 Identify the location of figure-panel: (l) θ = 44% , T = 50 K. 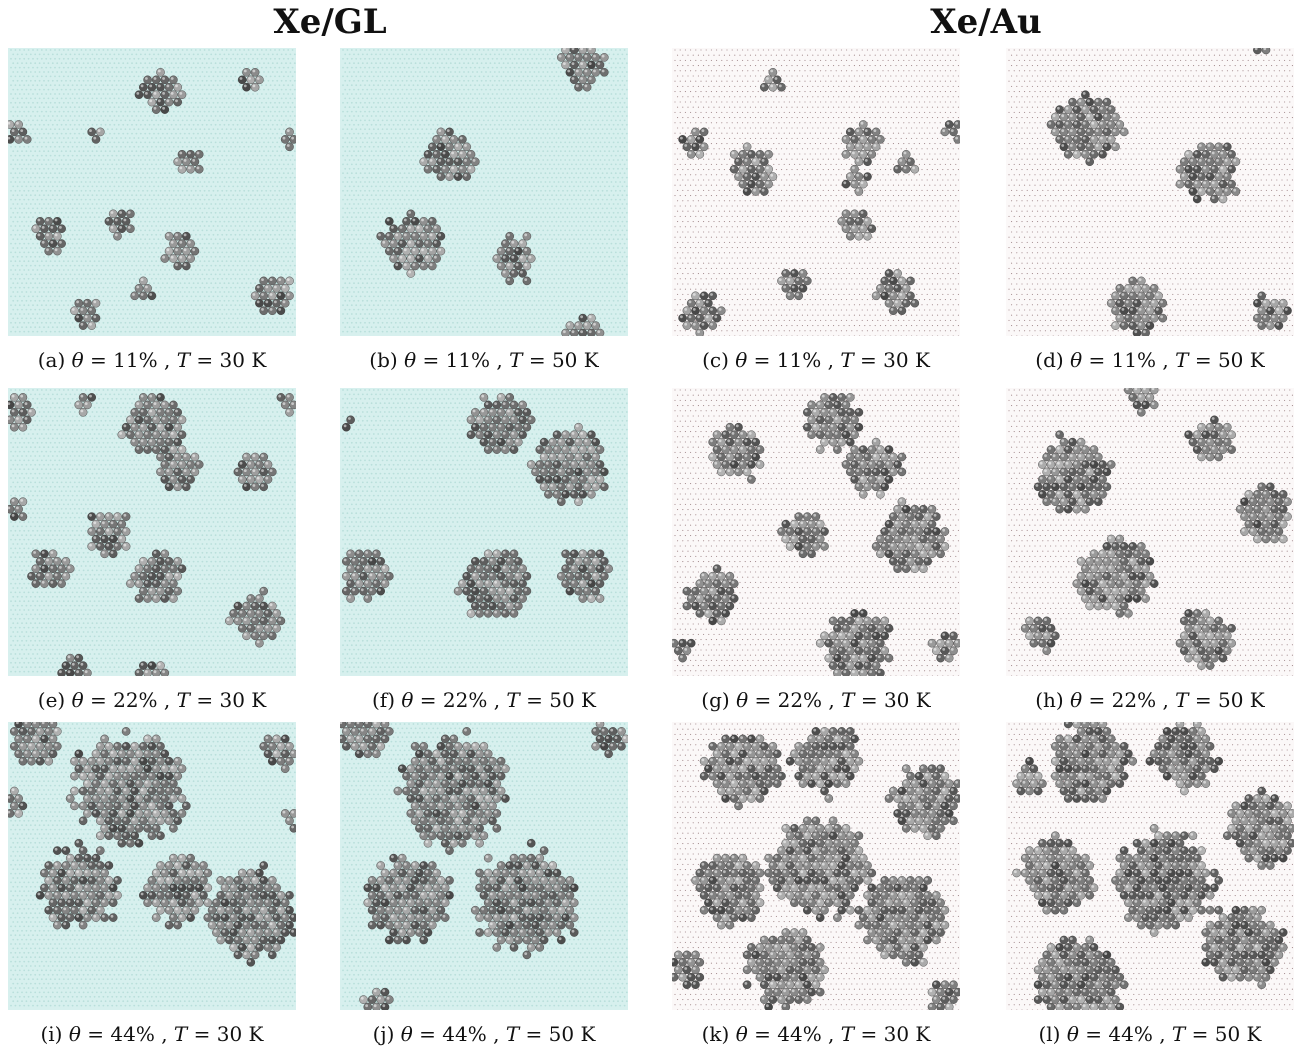
(1148, 884).